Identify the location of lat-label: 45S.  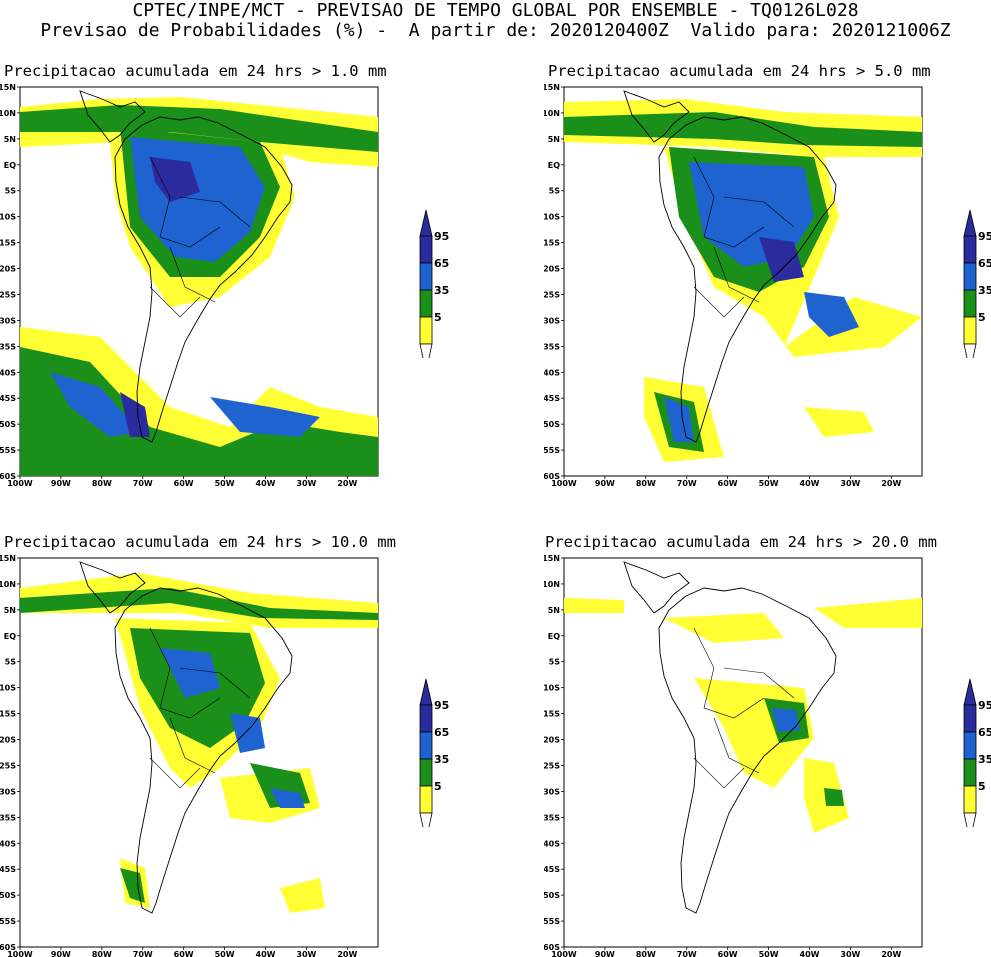
(552, 398).